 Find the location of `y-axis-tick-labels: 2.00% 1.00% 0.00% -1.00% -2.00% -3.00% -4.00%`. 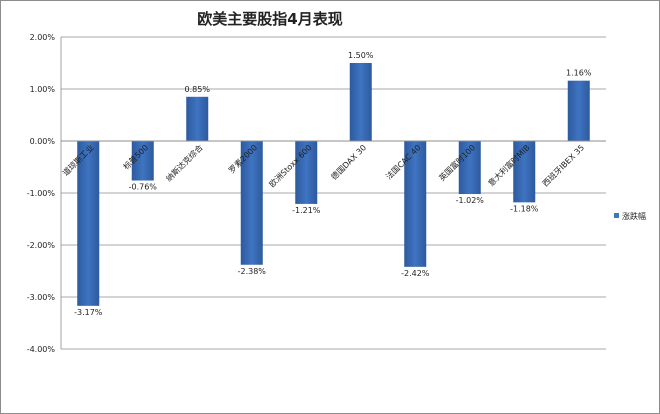

y-axis-tick-labels: 2.00% 1.00% 0.00% -1.00% -2.00% -3.00% -4.00% is located at coordinates (41, 193).